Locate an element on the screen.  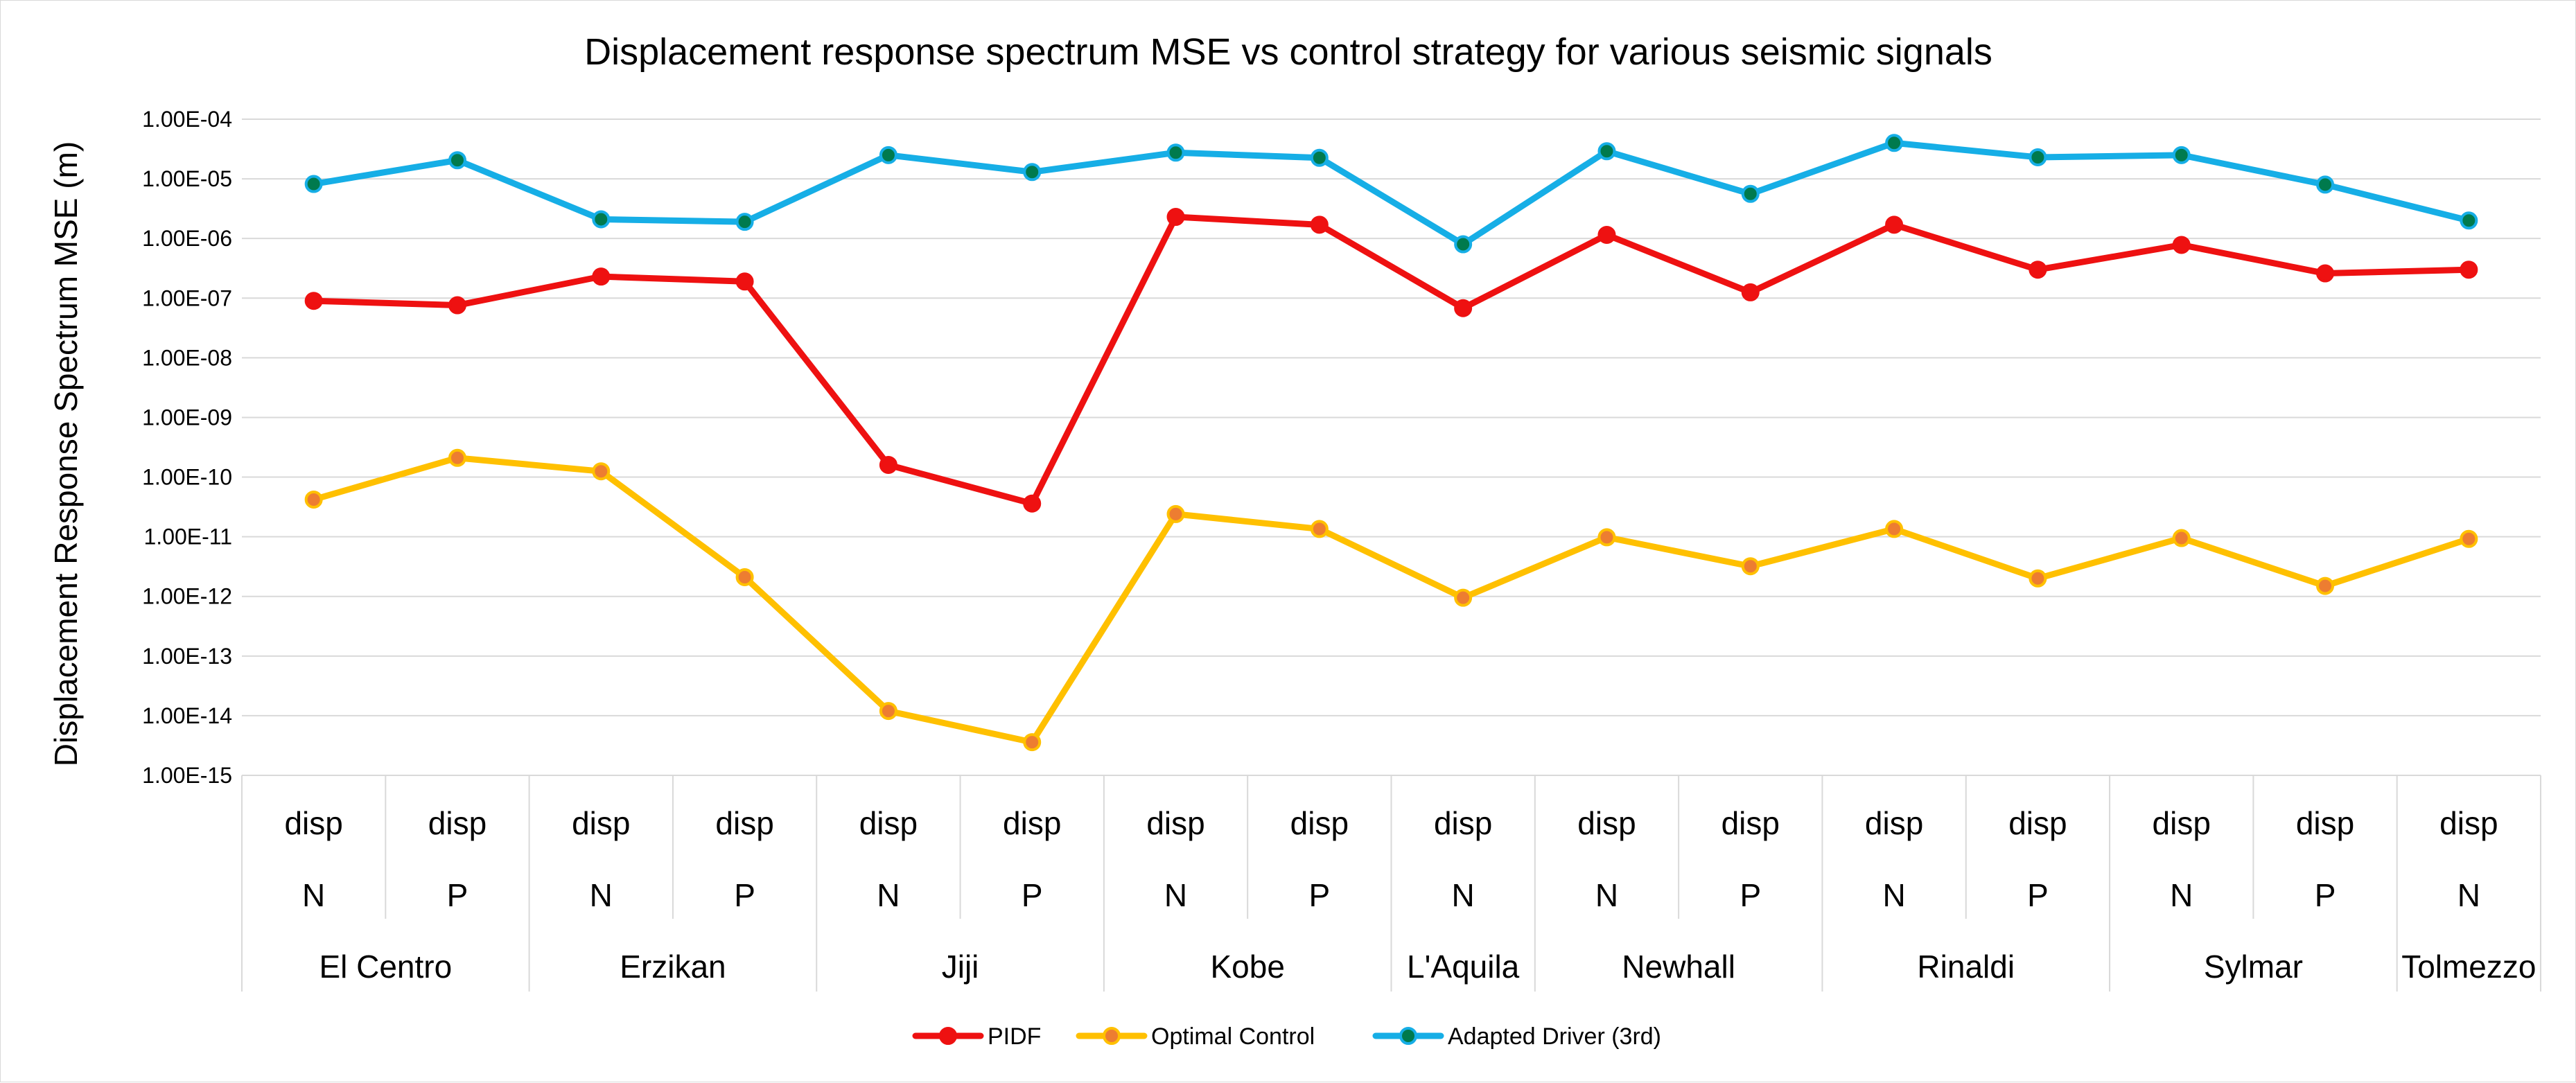
x-group-label: Erzikan is located at coordinates (673, 967).